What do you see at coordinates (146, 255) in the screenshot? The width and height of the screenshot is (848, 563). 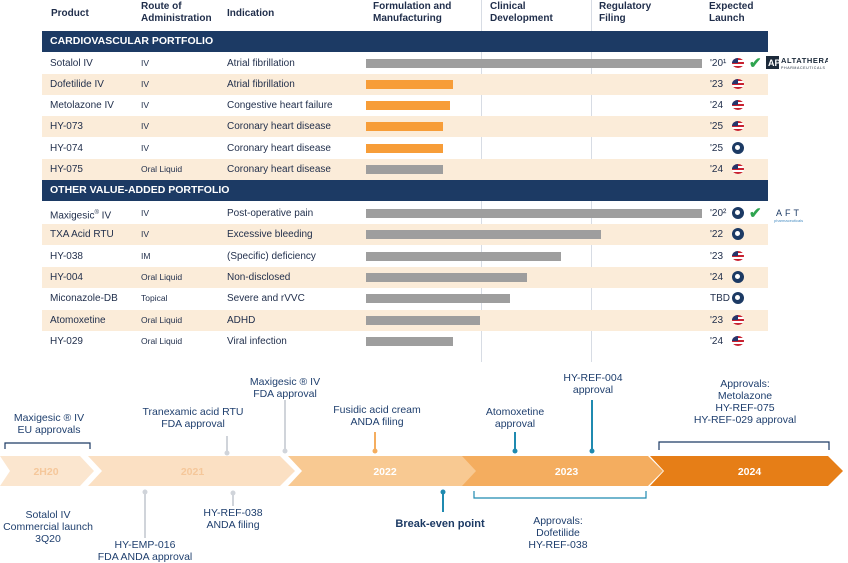 I see `route-of-administration: IM` at bounding box center [146, 255].